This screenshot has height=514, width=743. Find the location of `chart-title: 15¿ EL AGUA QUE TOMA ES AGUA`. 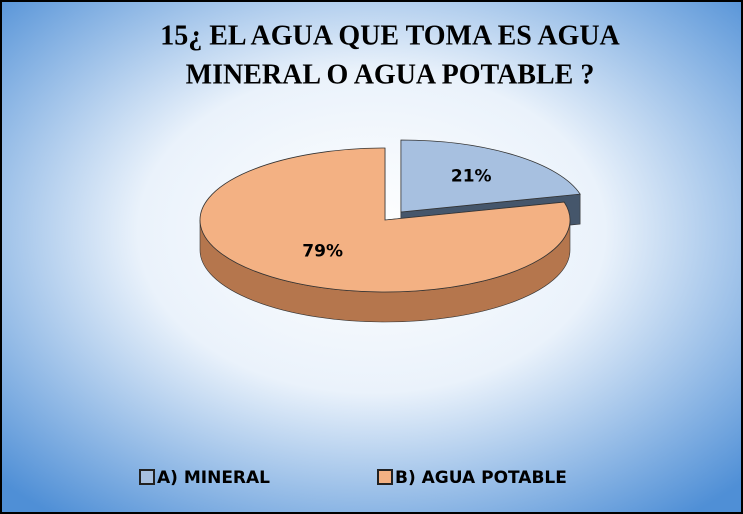

chart-title: 15¿ EL AGUA QUE TOMA ES AGUA is located at coordinates (390, 35).